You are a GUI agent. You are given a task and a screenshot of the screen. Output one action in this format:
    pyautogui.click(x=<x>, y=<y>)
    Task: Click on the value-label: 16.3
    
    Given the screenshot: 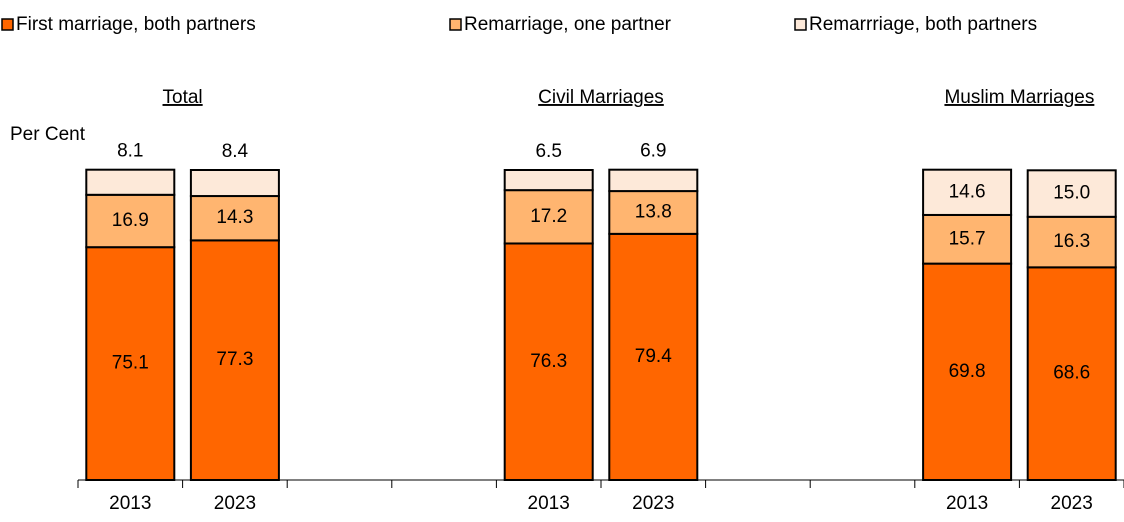 What is the action you would take?
    pyautogui.click(x=1071, y=241)
    